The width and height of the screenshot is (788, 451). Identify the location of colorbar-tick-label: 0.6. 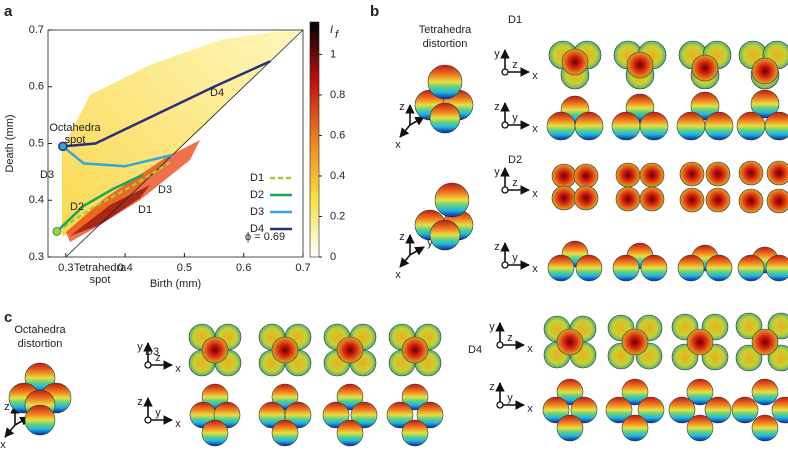
(337, 135).